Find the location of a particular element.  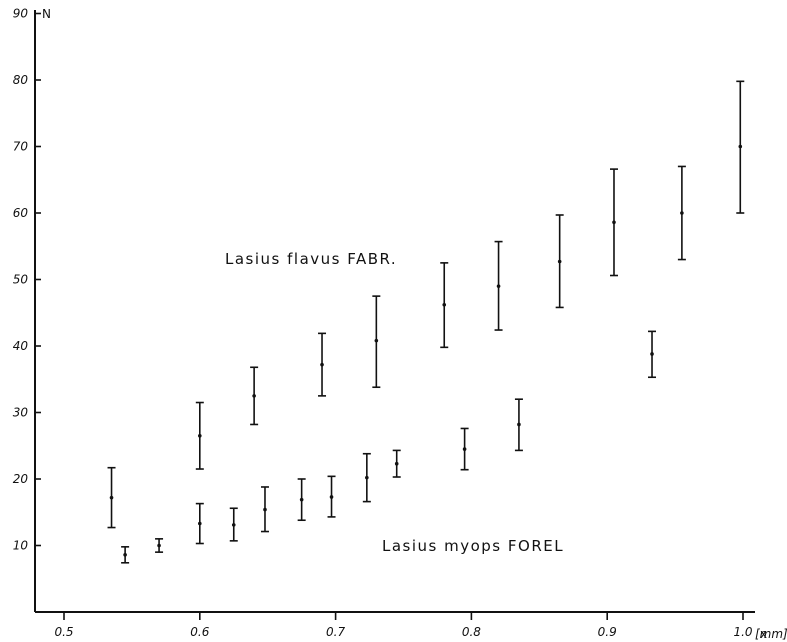

y-tick-label: 70 is located at coordinates (21, 147).